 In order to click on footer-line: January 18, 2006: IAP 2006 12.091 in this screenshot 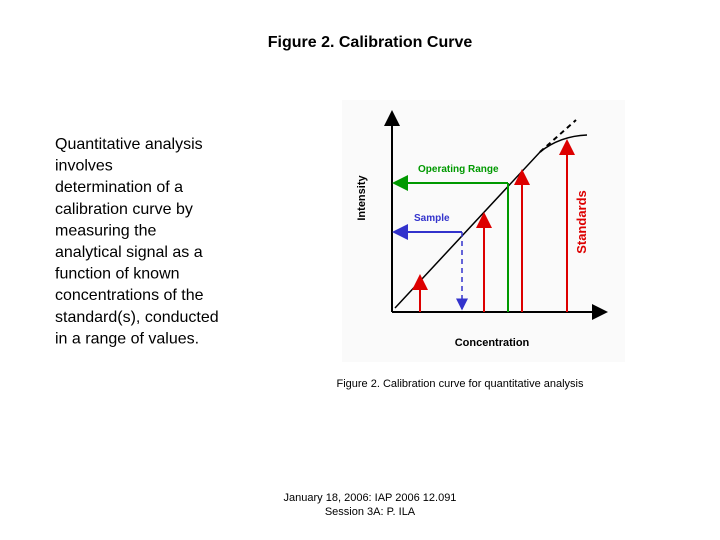, I will do `click(370, 498)`.